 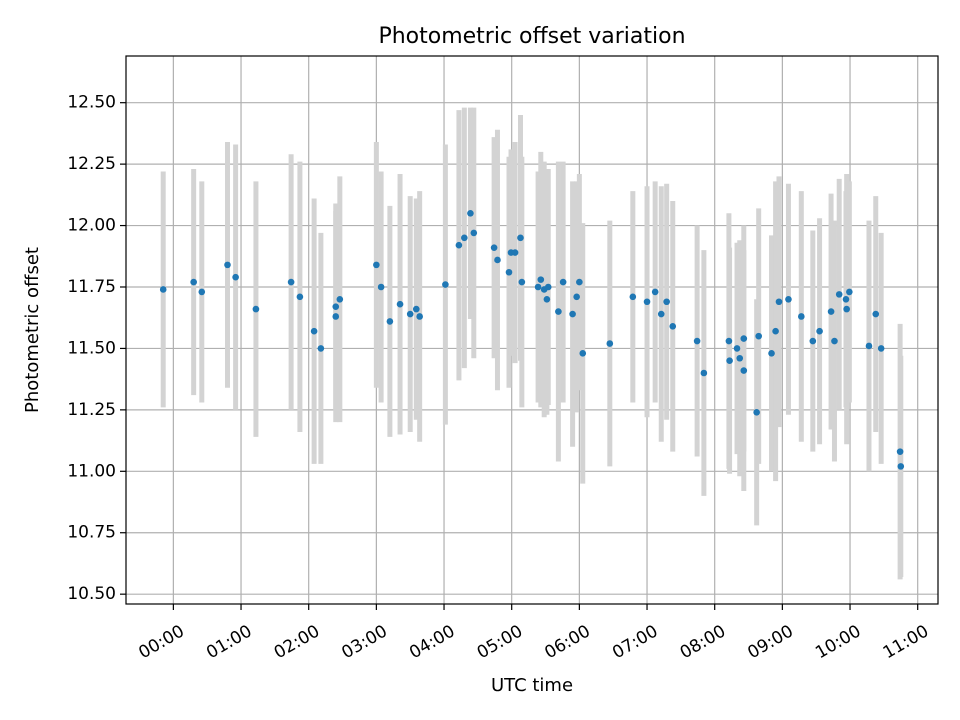 I want to click on y-tick-label: 11.50, so click(x=91, y=348).